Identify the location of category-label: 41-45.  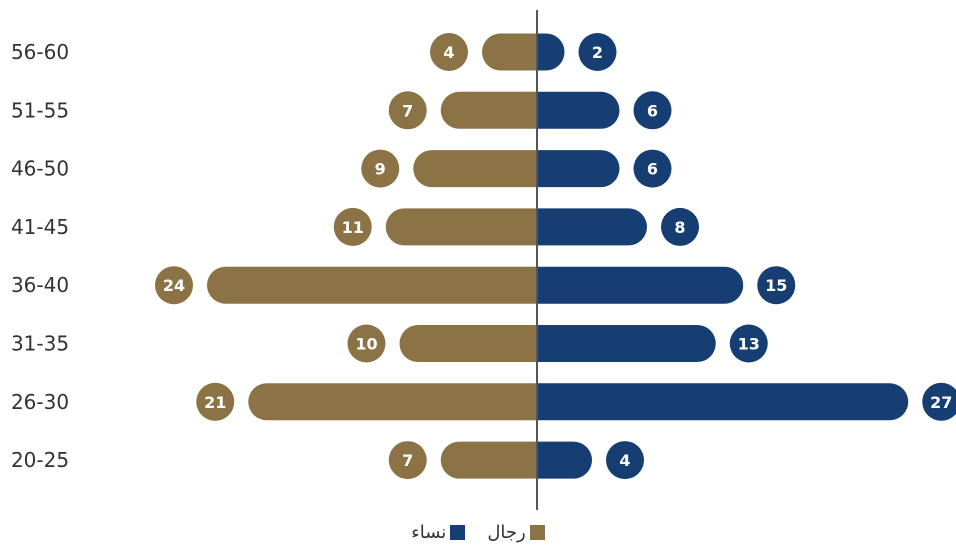
(40, 227).